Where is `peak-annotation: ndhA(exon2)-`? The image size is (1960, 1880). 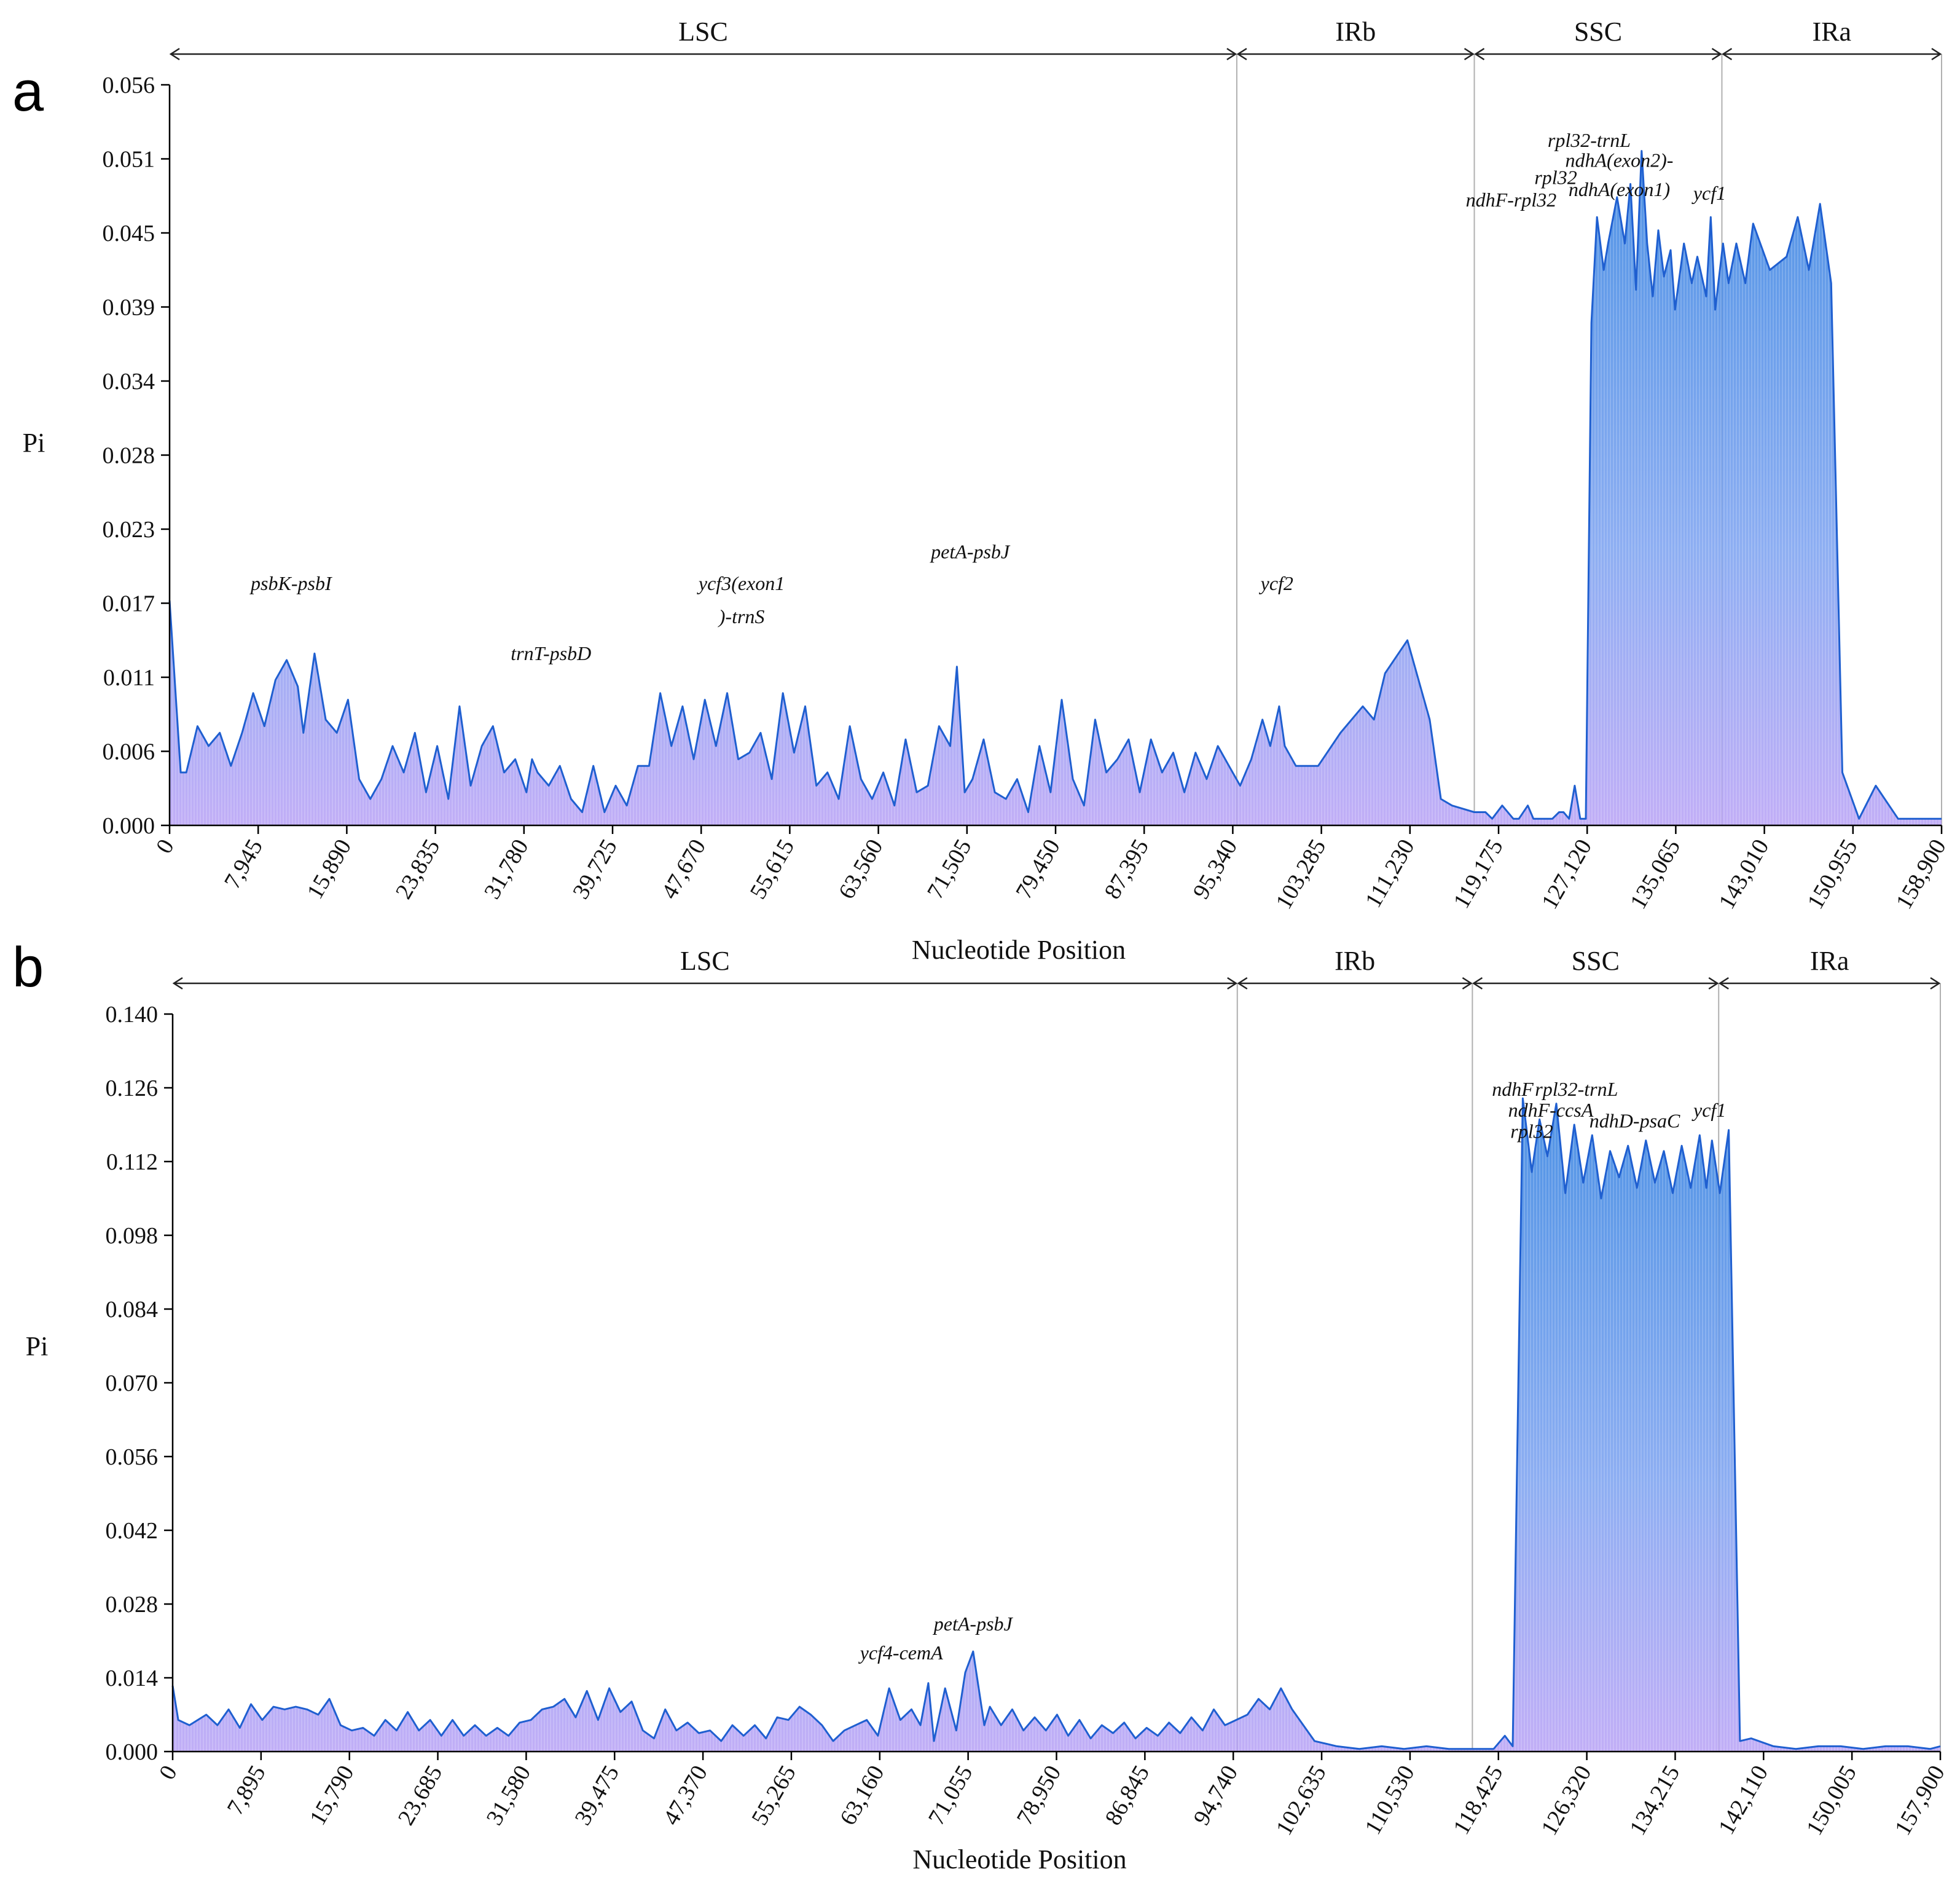
peak-annotation: ndhA(exon2)- is located at coordinates (1620, 160).